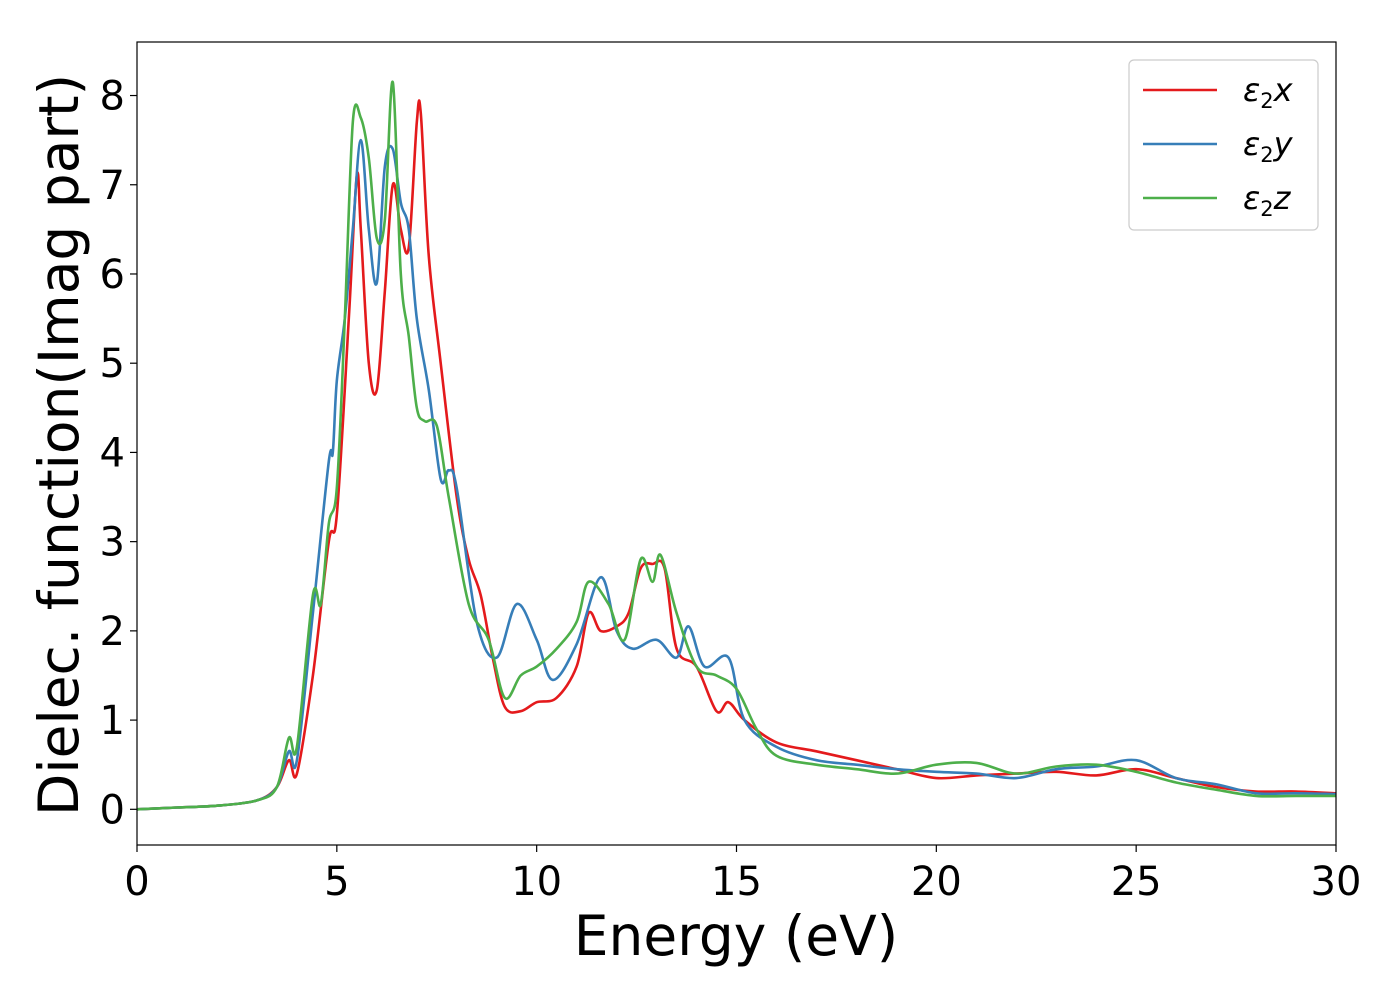  What do you see at coordinates (1136, 882) in the screenshot?
I see `x-tick-label: 25` at bounding box center [1136, 882].